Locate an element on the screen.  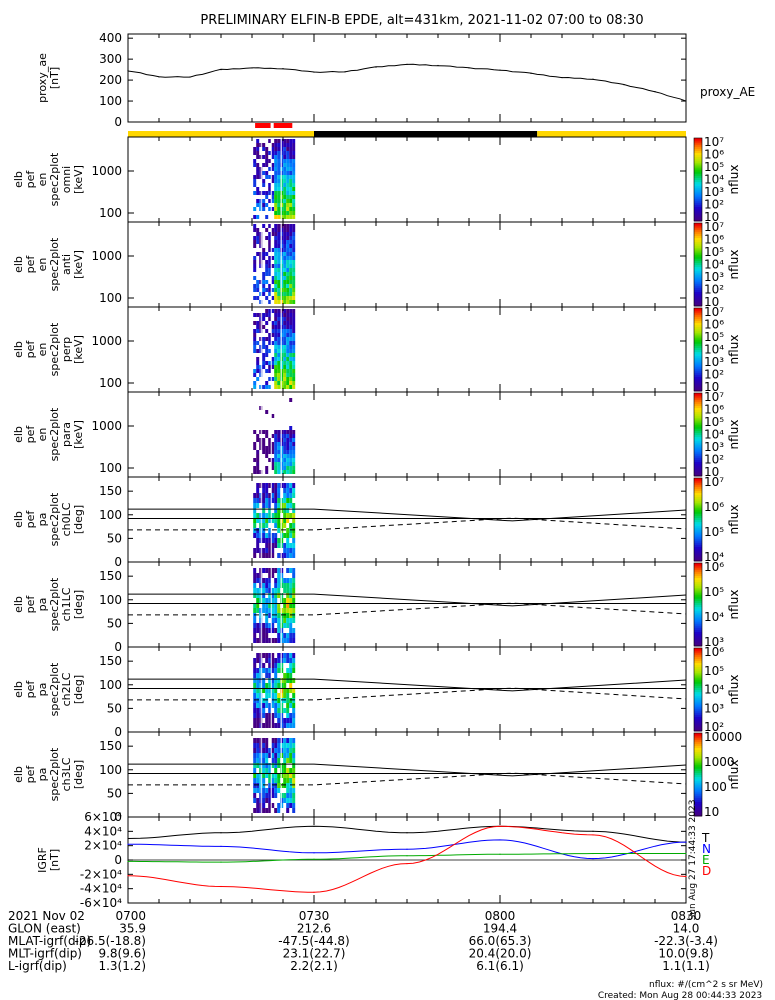
colorbar-frame is located at coordinates (698, 774).